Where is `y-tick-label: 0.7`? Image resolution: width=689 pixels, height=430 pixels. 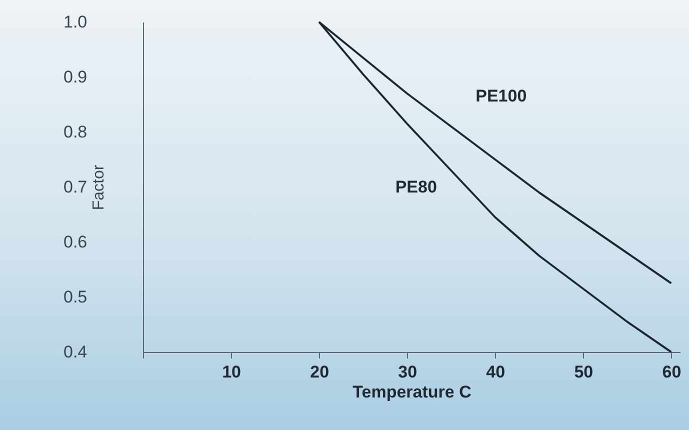
y-tick-label: 0.7 is located at coordinates (76, 187).